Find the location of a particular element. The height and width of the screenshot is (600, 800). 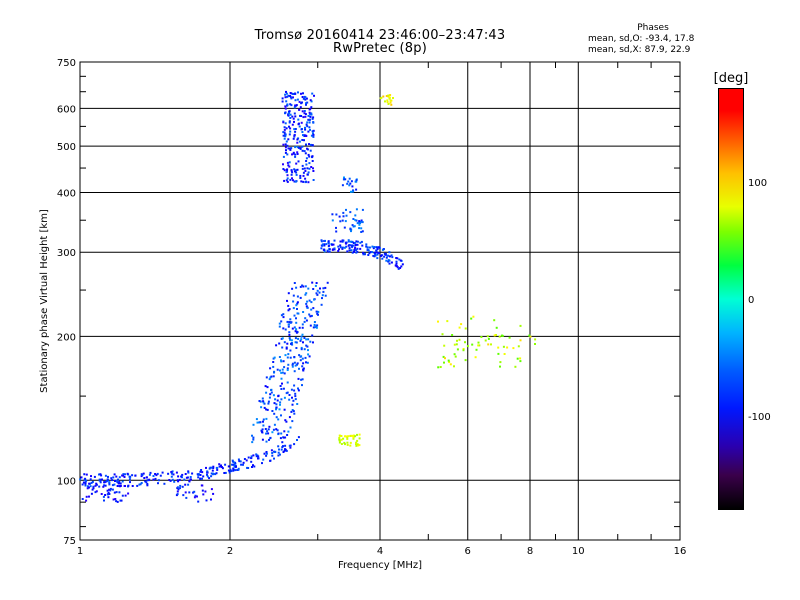

y-tick-label: 400 is located at coordinates (66, 193).